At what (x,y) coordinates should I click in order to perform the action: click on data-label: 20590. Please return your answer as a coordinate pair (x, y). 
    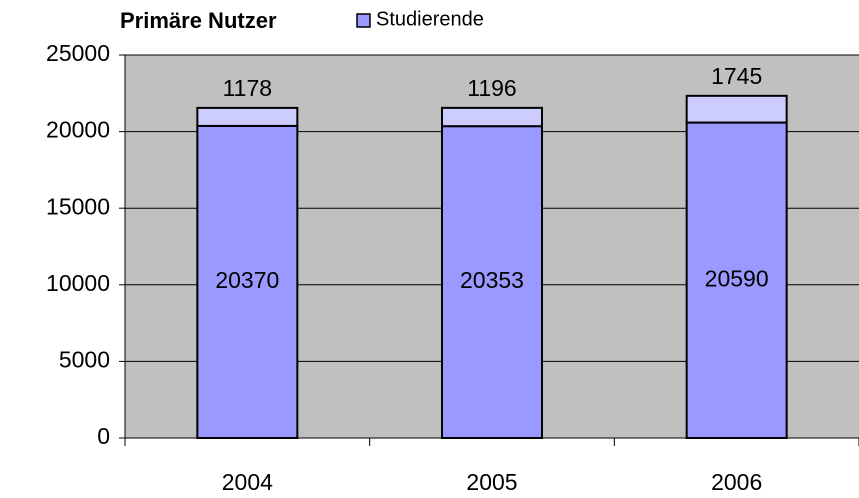
    Looking at the image, I should click on (737, 278).